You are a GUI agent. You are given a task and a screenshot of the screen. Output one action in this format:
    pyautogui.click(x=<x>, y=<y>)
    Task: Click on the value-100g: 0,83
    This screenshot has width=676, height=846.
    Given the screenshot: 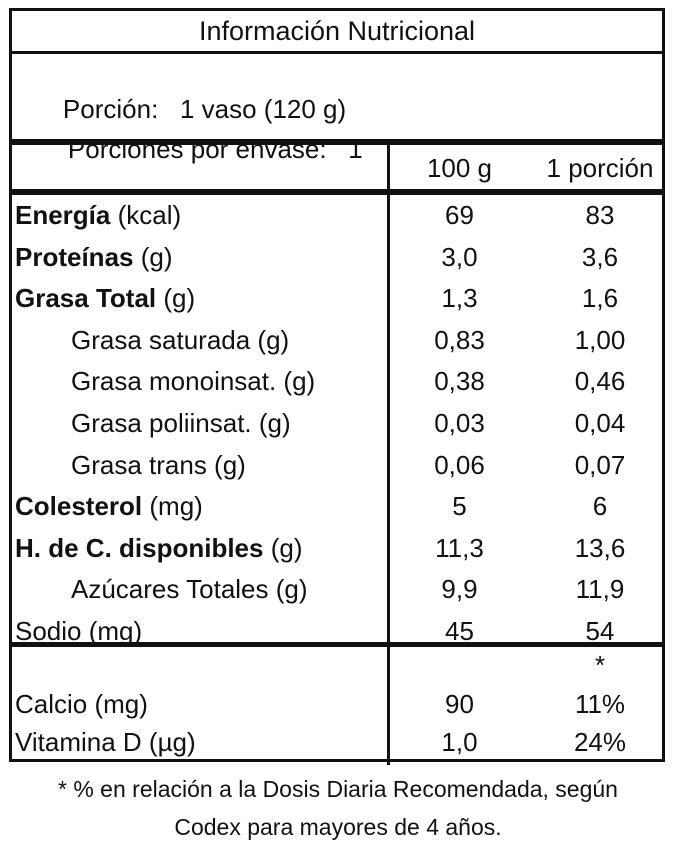 What is the action you would take?
    pyautogui.click(x=459, y=339)
    